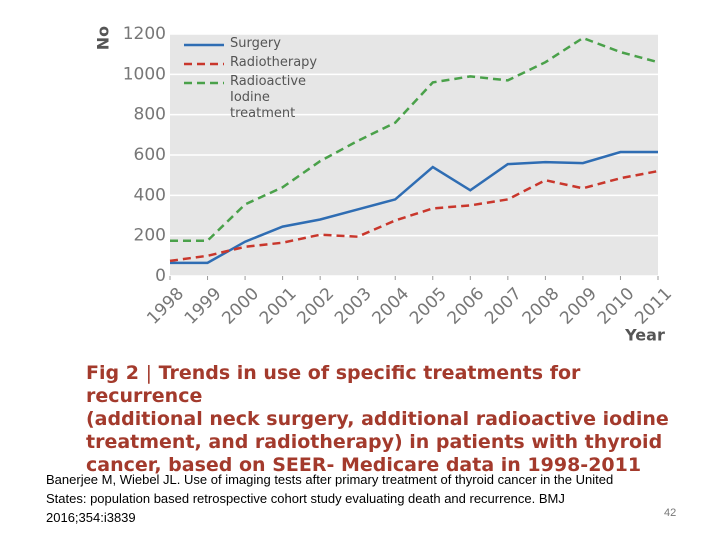 Image resolution: width=720 pixels, height=540 pixels. What do you see at coordinates (644, 335) in the screenshot?
I see `x-axis-label: Year` at bounding box center [644, 335].